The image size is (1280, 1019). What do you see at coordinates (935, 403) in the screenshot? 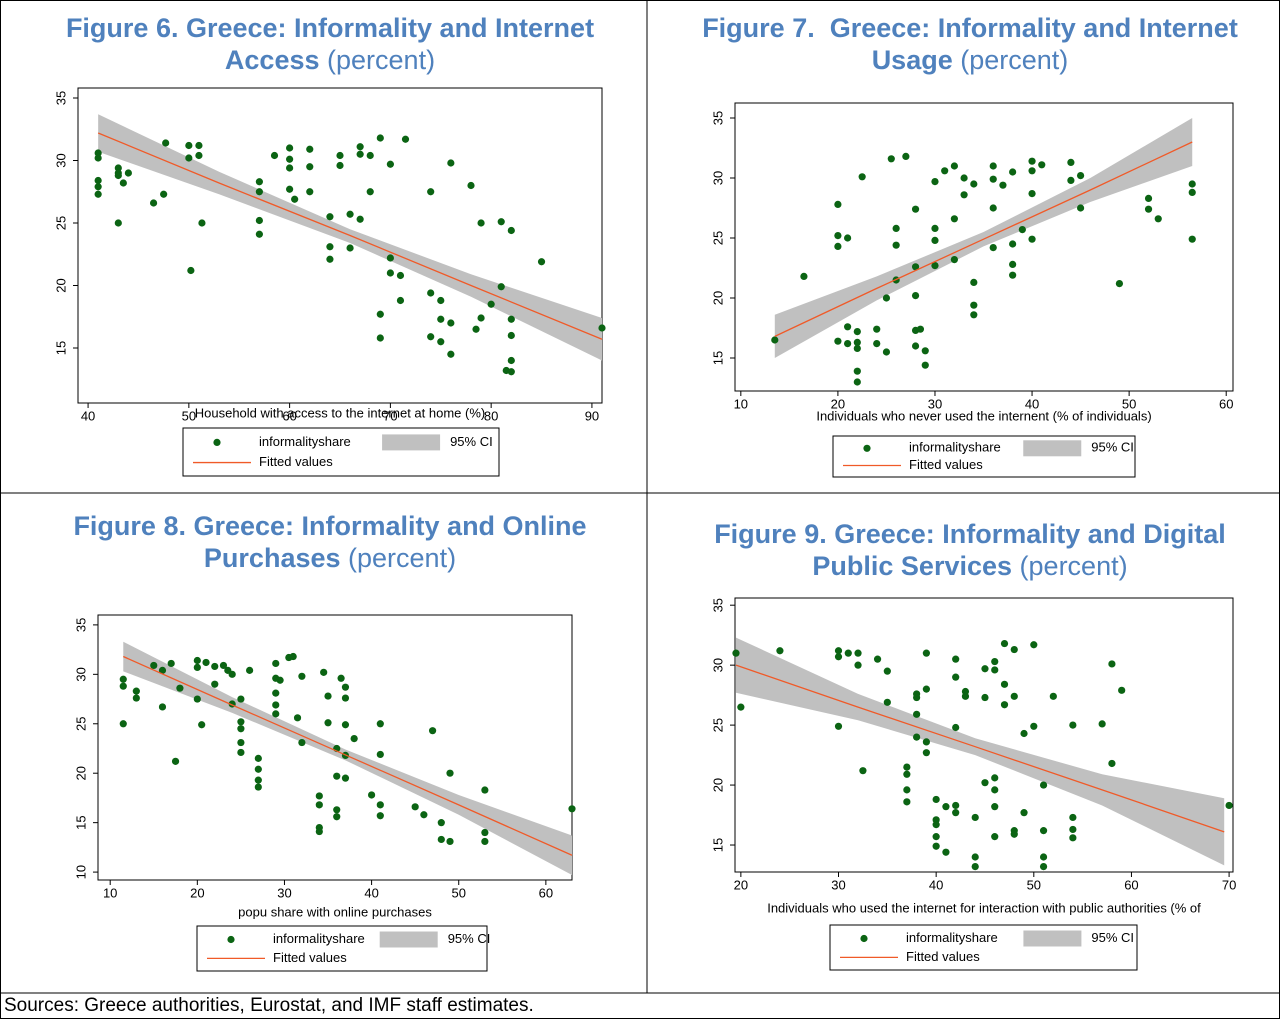
I see `x-tick-label: 30` at bounding box center [935, 403].